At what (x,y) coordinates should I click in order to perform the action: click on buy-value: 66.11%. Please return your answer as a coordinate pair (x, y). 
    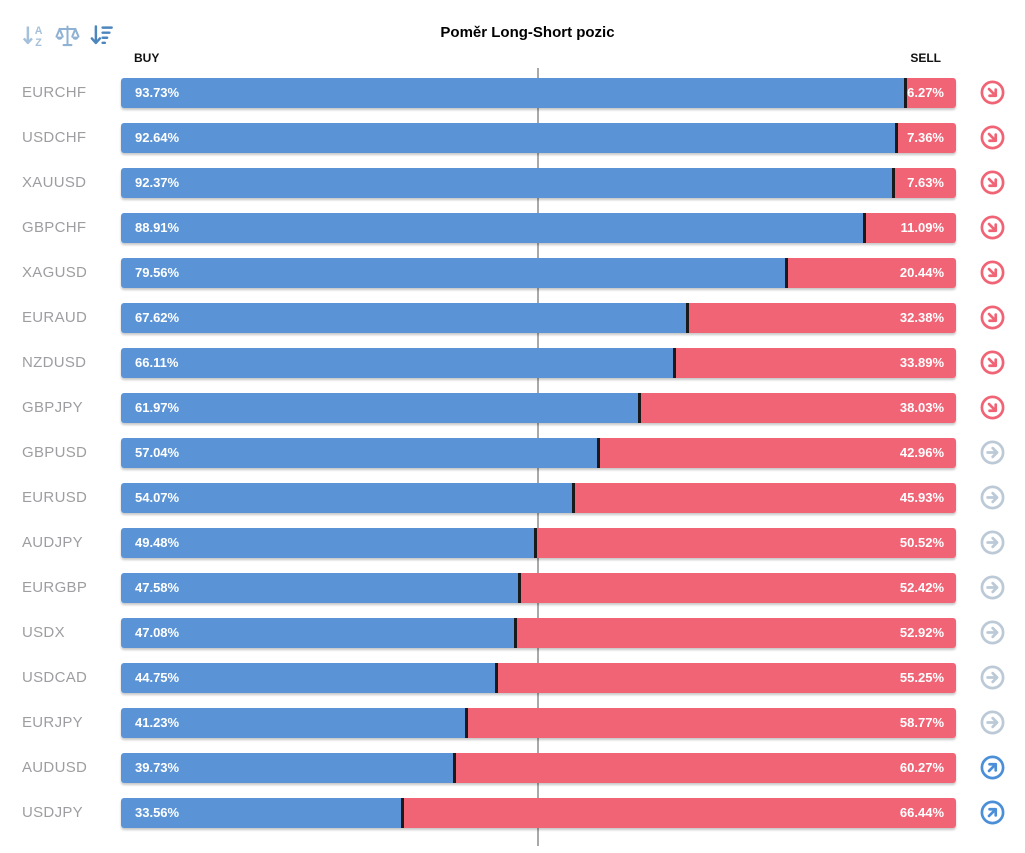
    Looking at the image, I should click on (157, 362).